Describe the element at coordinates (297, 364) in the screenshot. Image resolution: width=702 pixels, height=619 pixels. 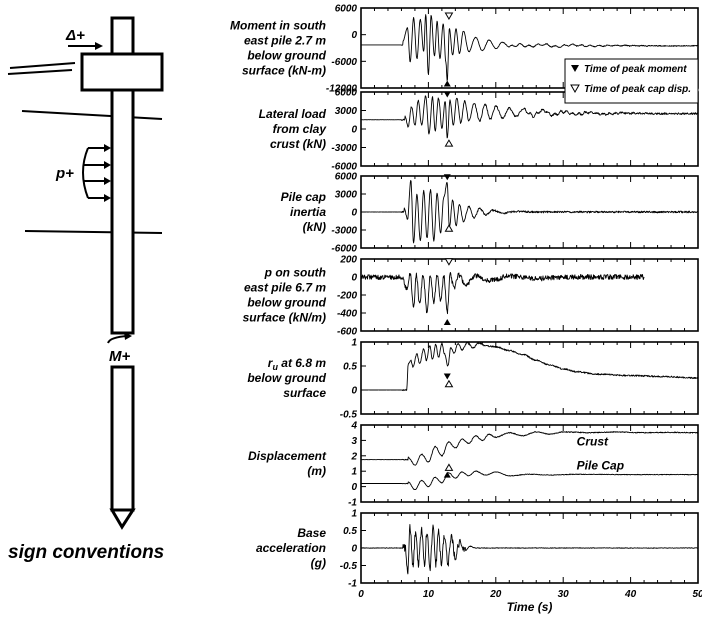
I see `panel-label-line: ru at 6.8 m` at that location.